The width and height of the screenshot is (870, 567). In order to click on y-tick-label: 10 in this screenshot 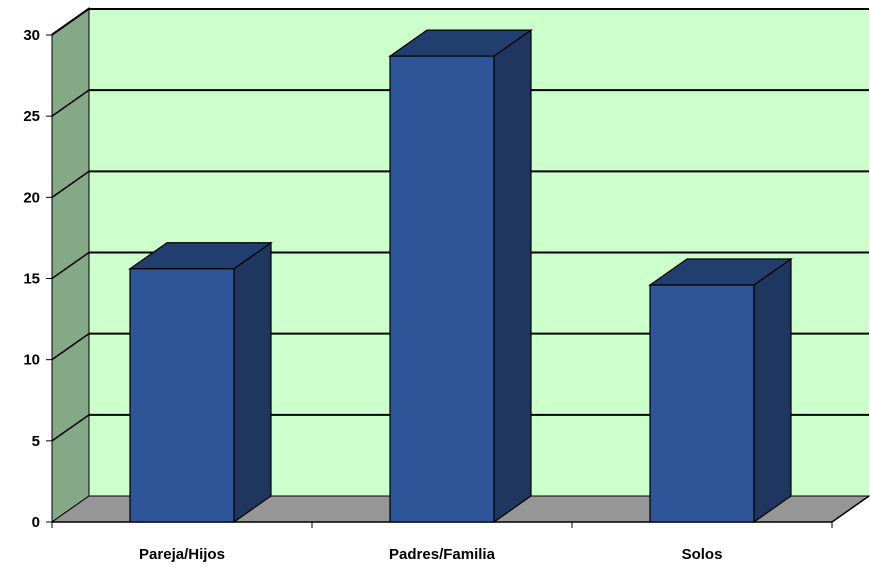, I will do `click(31, 360)`.